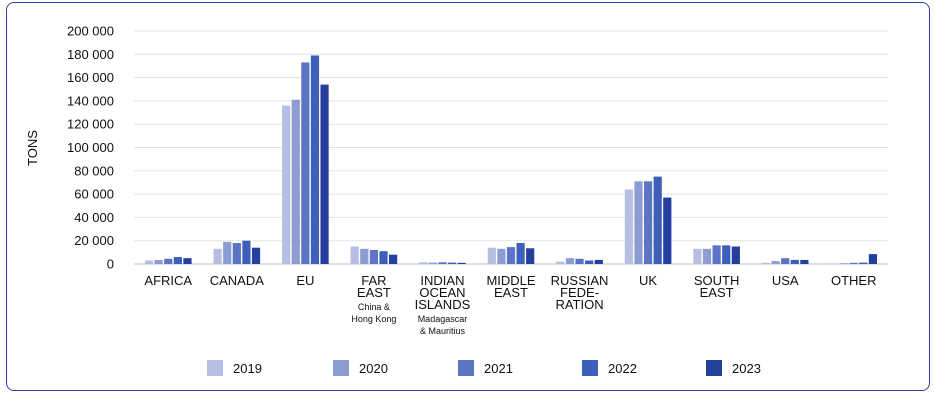 The height and width of the screenshot is (393, 935). Describe the element at coordinates (510, 280) in the screenshot. I see `x-tick-label: MIDDLE` at that location.